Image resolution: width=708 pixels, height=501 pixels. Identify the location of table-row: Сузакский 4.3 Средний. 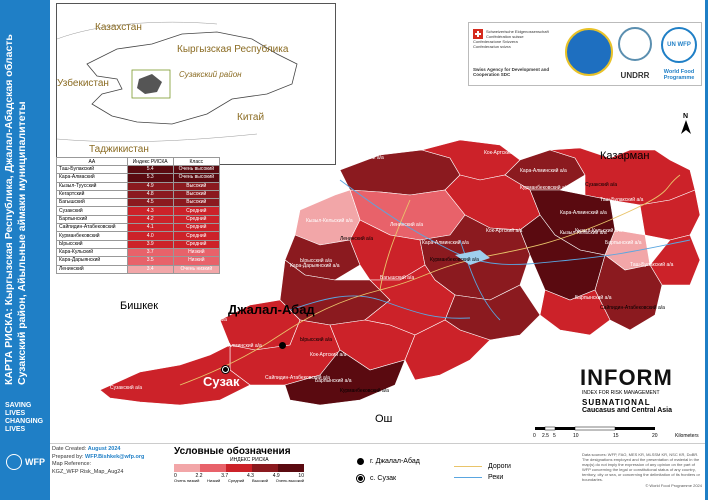
(138, 211).